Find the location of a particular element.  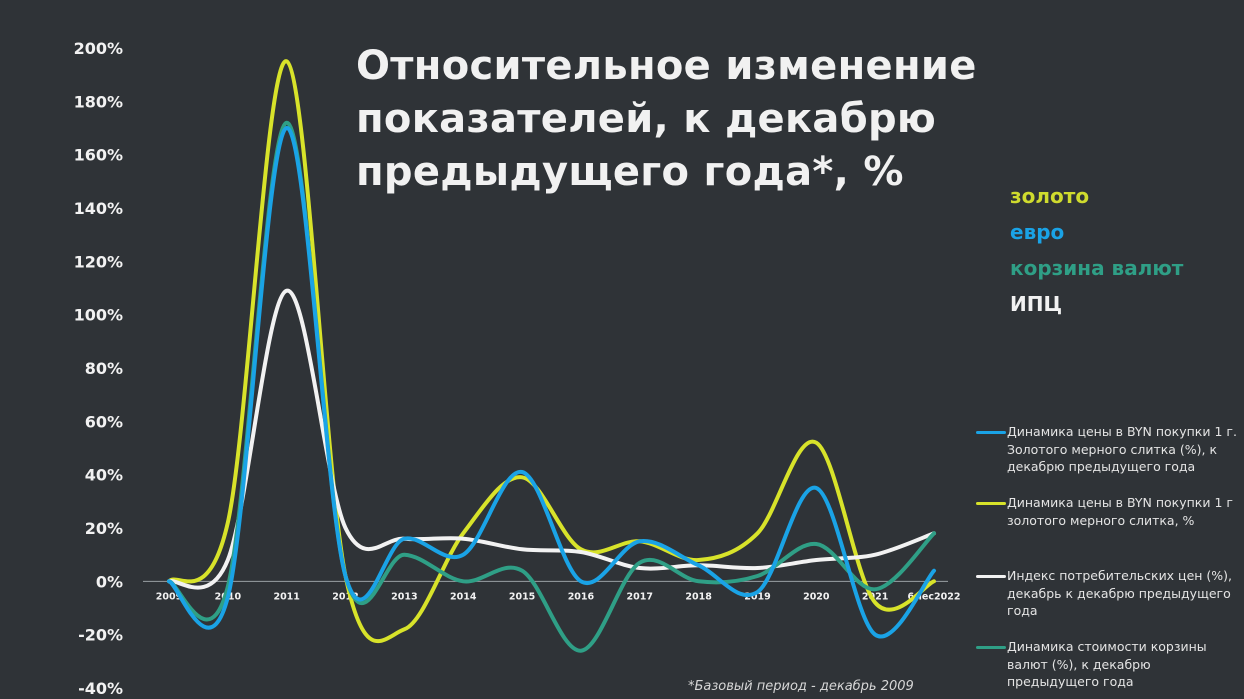

x-tick-label: 2011 is located at coordinates (286, 596).